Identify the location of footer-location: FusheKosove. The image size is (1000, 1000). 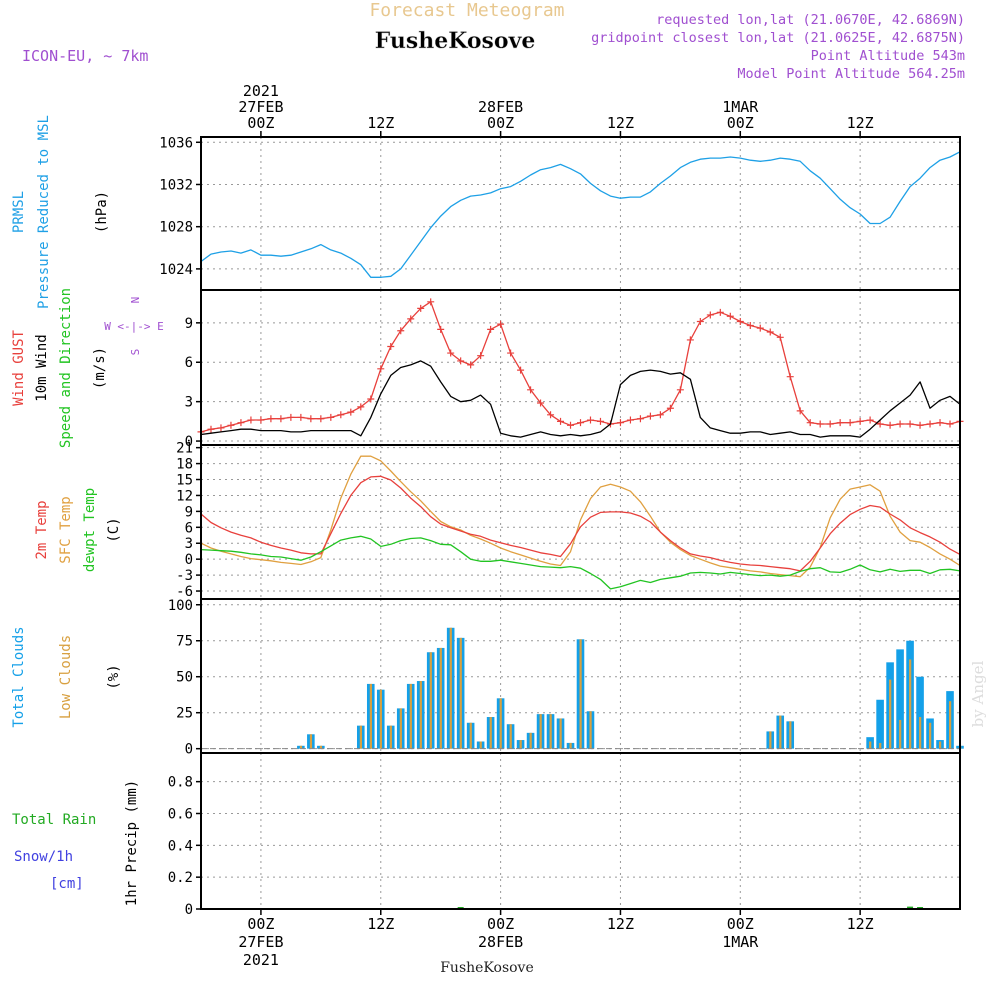
(487, 968).